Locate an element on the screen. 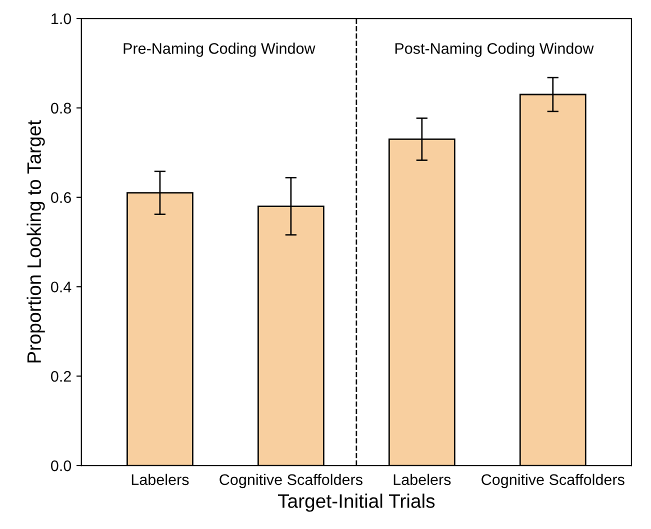 The height and width of the screenshot is (529, 651). y-tick-label: 0.8 is located at coordinates (61, 108).